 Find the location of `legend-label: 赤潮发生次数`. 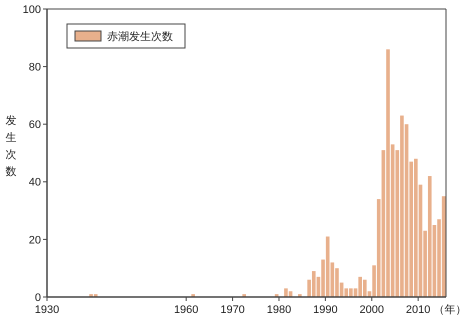

legend-label: 赤潮发生次数 is located at coordinates (140, 36).